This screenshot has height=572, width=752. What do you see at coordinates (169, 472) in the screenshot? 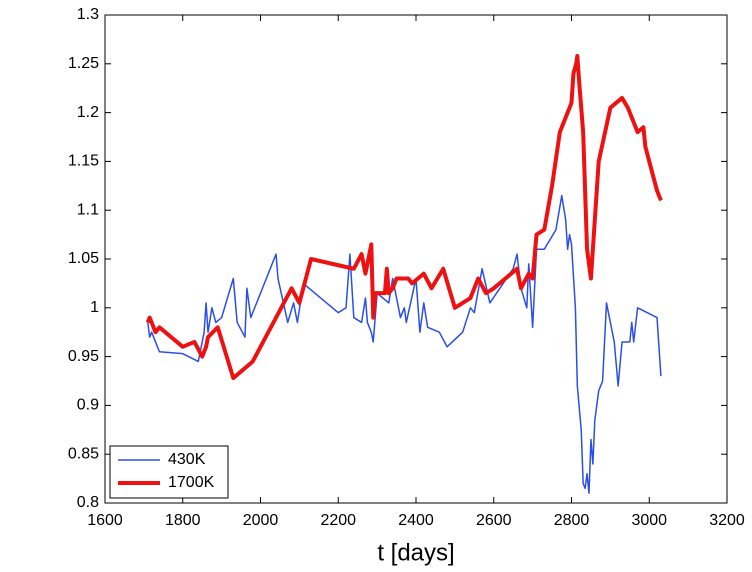
I see `legend-box` at bounding box center [169, 472].